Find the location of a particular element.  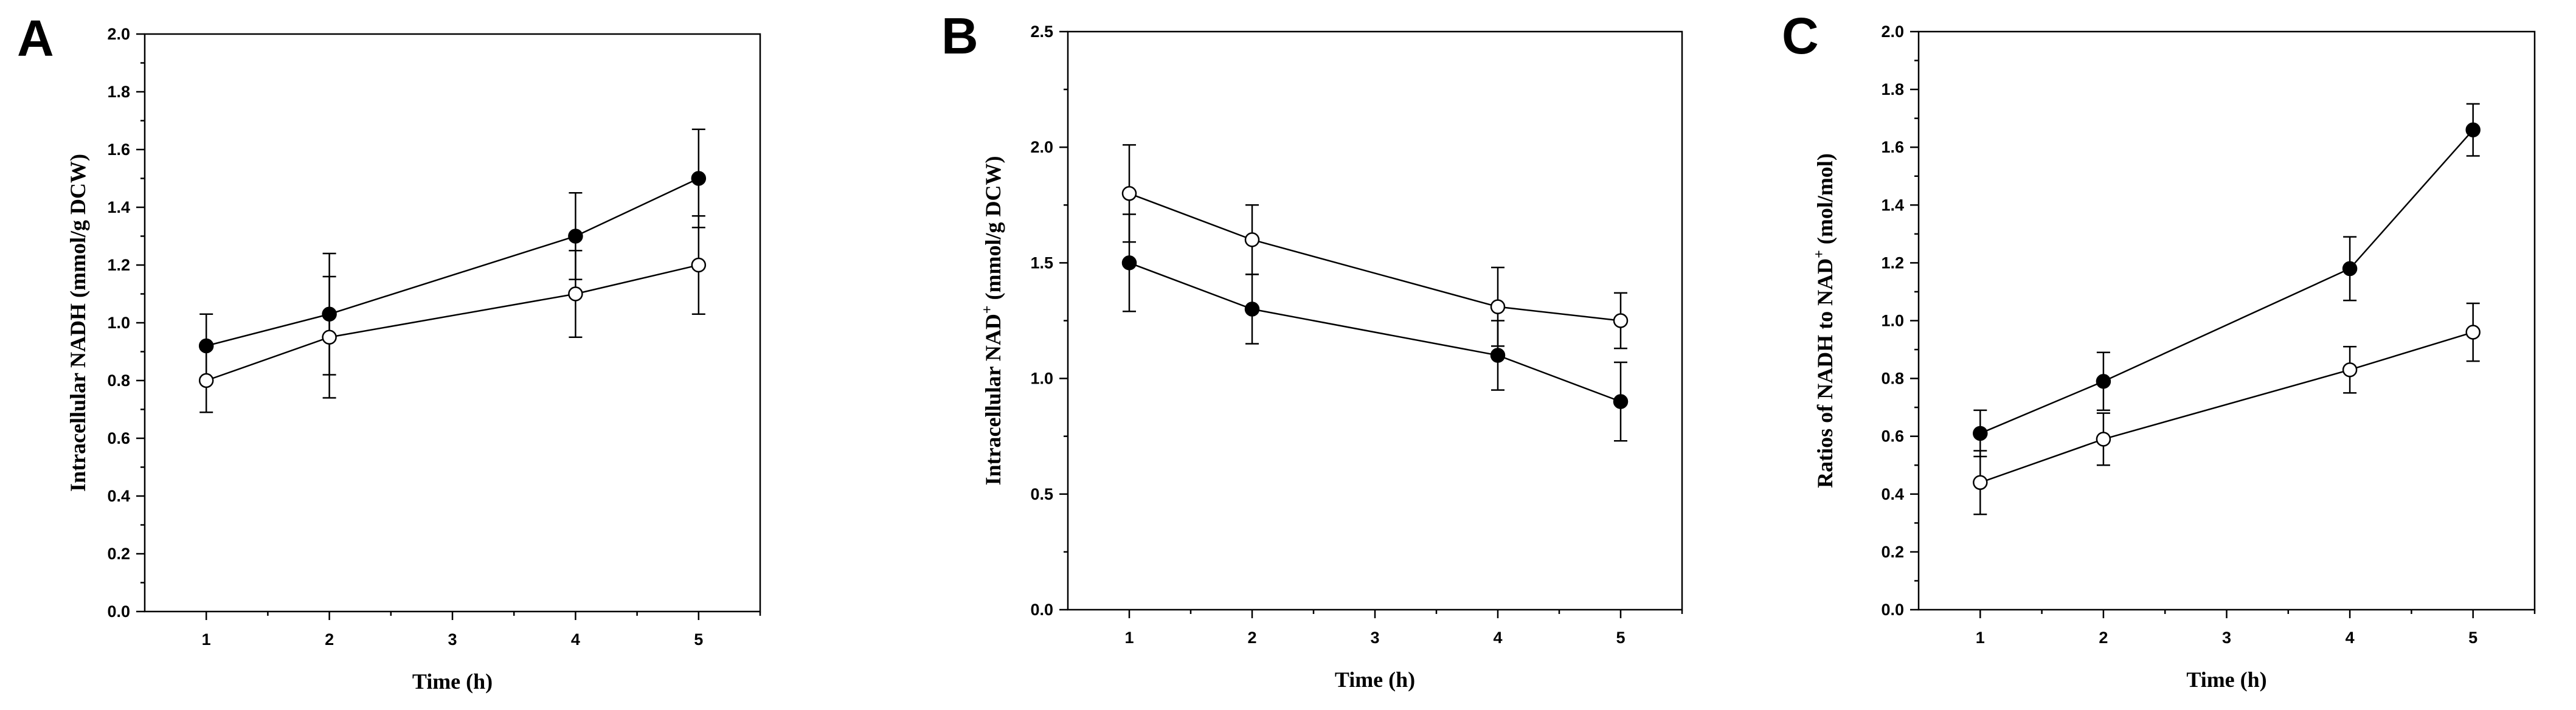

panel-letter: A is located at coordinates (35, 39).